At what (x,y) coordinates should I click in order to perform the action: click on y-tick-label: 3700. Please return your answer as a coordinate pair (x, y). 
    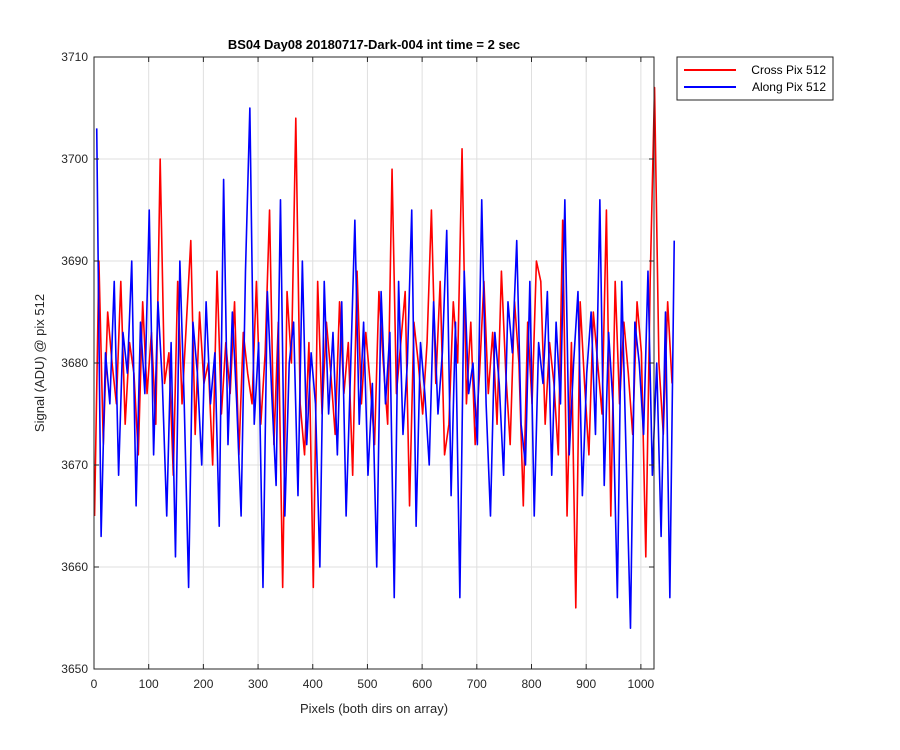
    Looking at the image, I should click on (74, 159).